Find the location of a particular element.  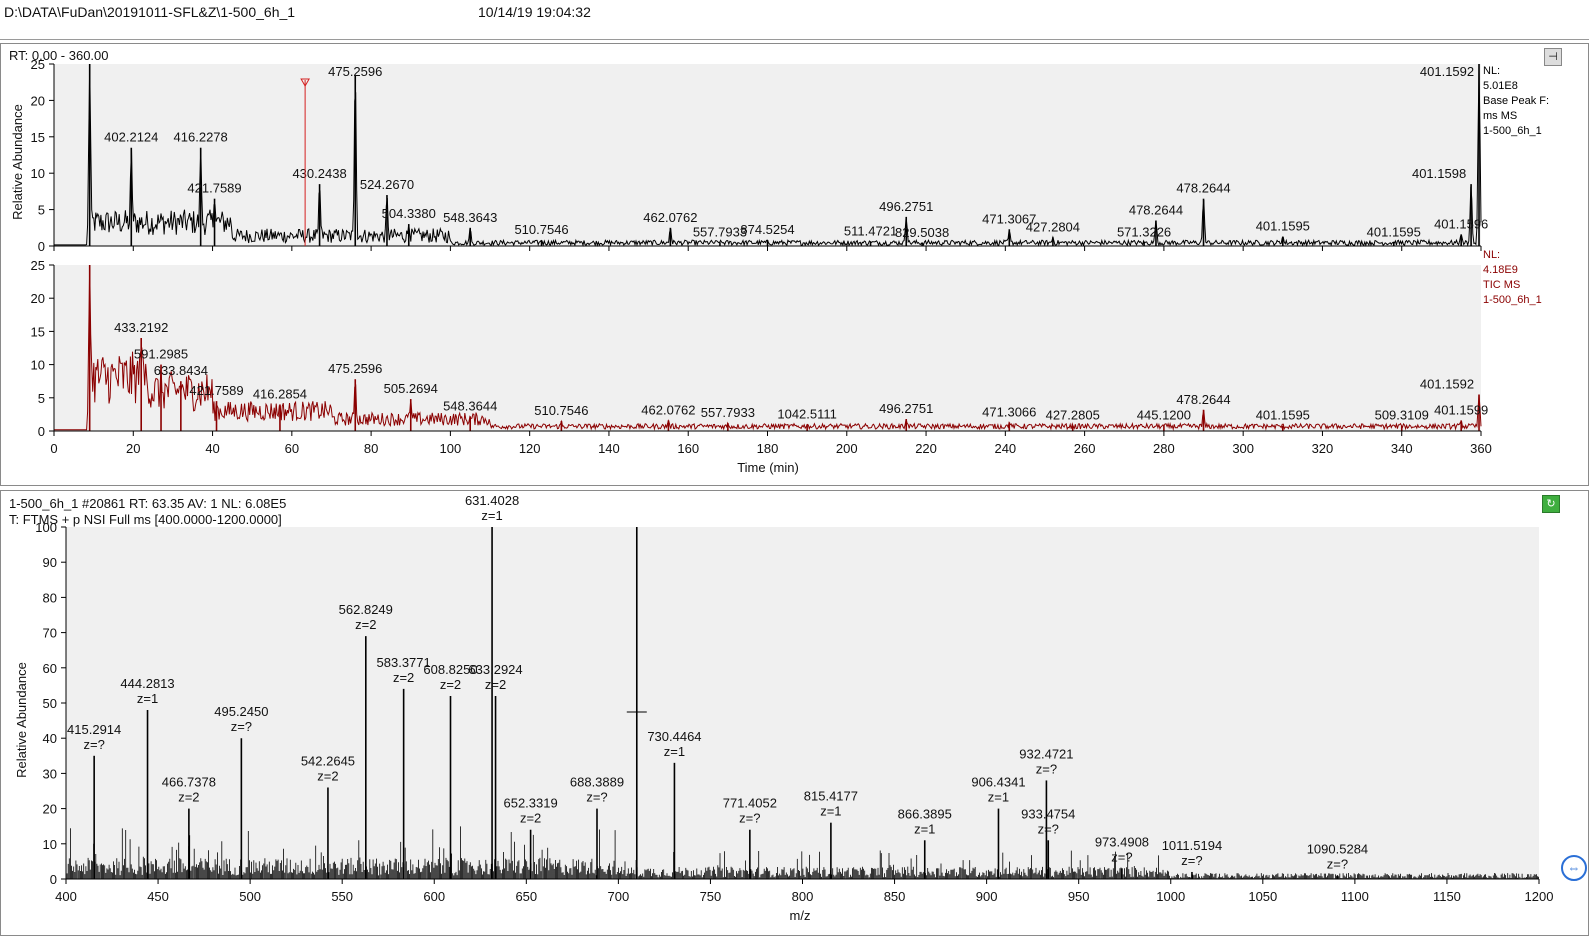

tic-nl-line: 4.18E9 is located at coordinates (1500, 270).